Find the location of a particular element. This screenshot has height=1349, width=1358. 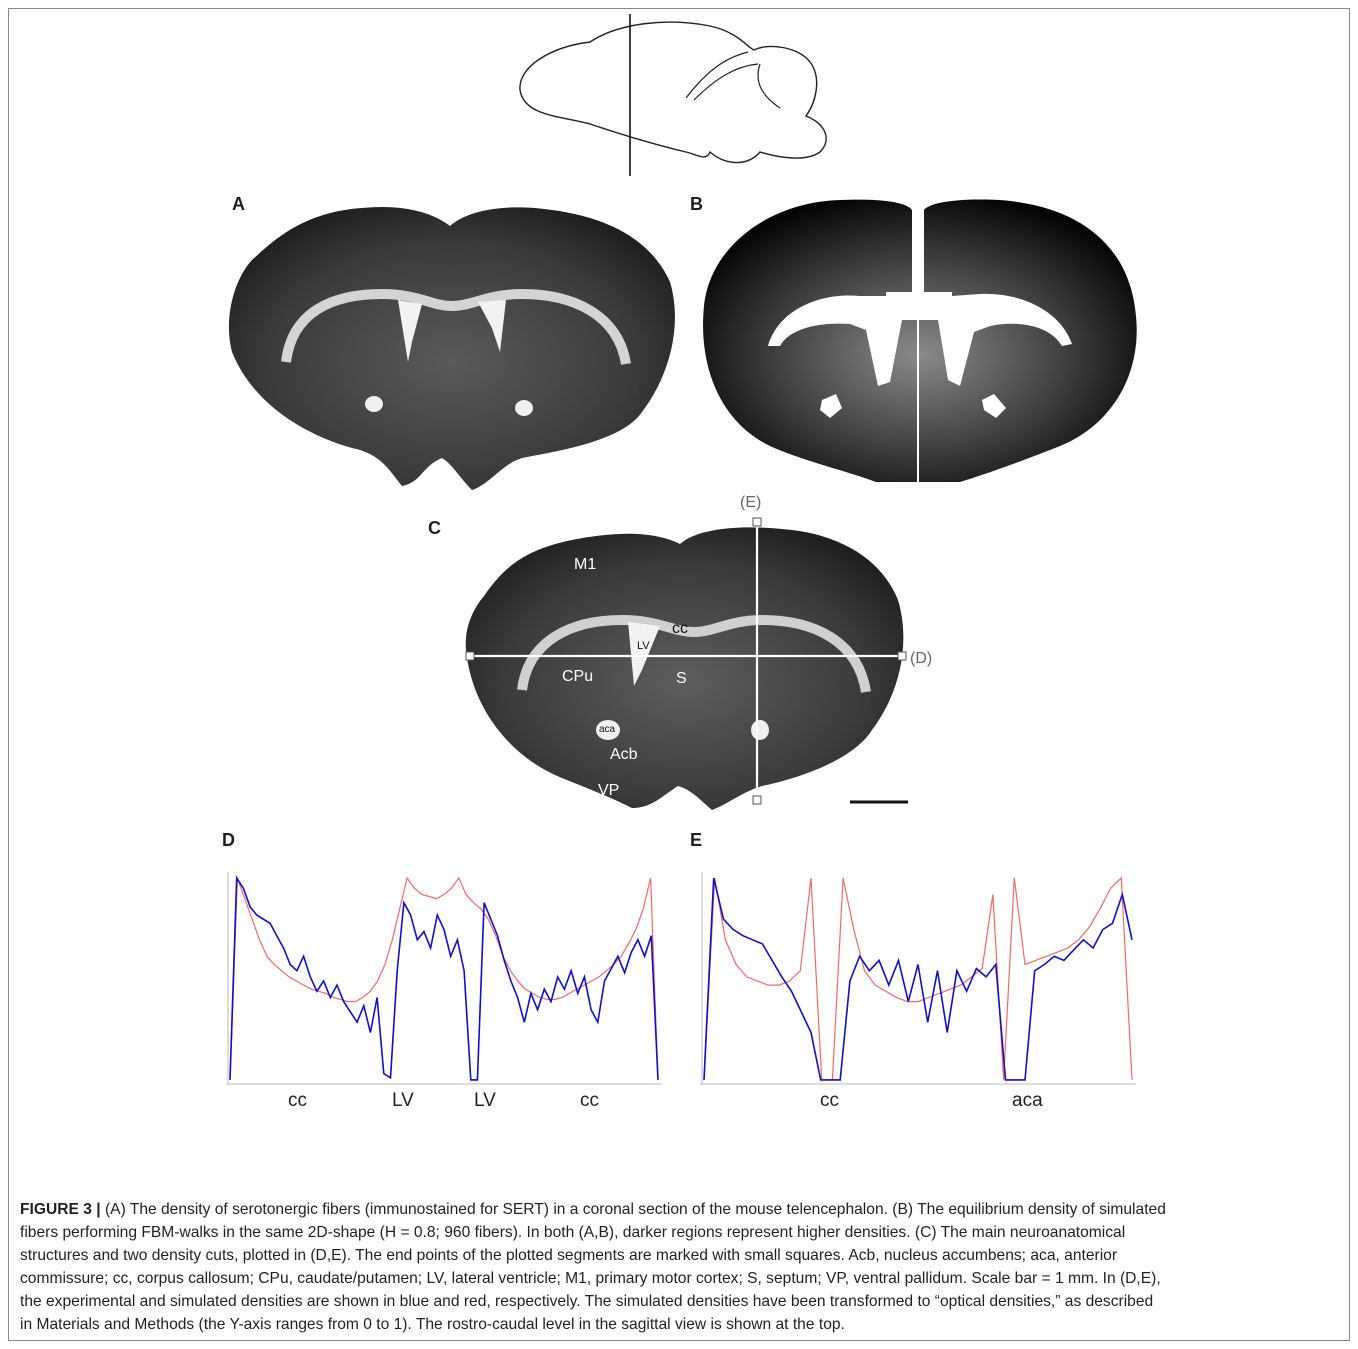

panel-a-ventricle-left is located at coordinates (410, 331).